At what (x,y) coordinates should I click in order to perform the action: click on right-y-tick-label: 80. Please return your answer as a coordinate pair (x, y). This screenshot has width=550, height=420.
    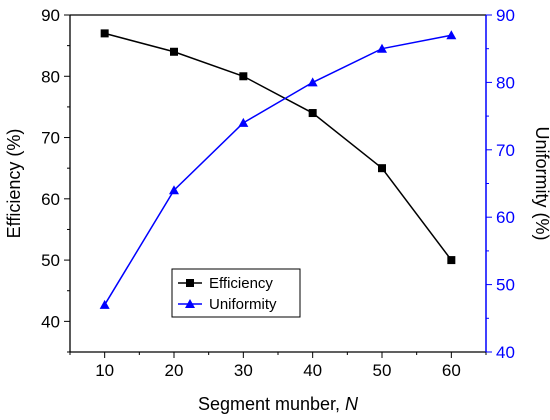
    Looking at the image, I should click on (505, 82).